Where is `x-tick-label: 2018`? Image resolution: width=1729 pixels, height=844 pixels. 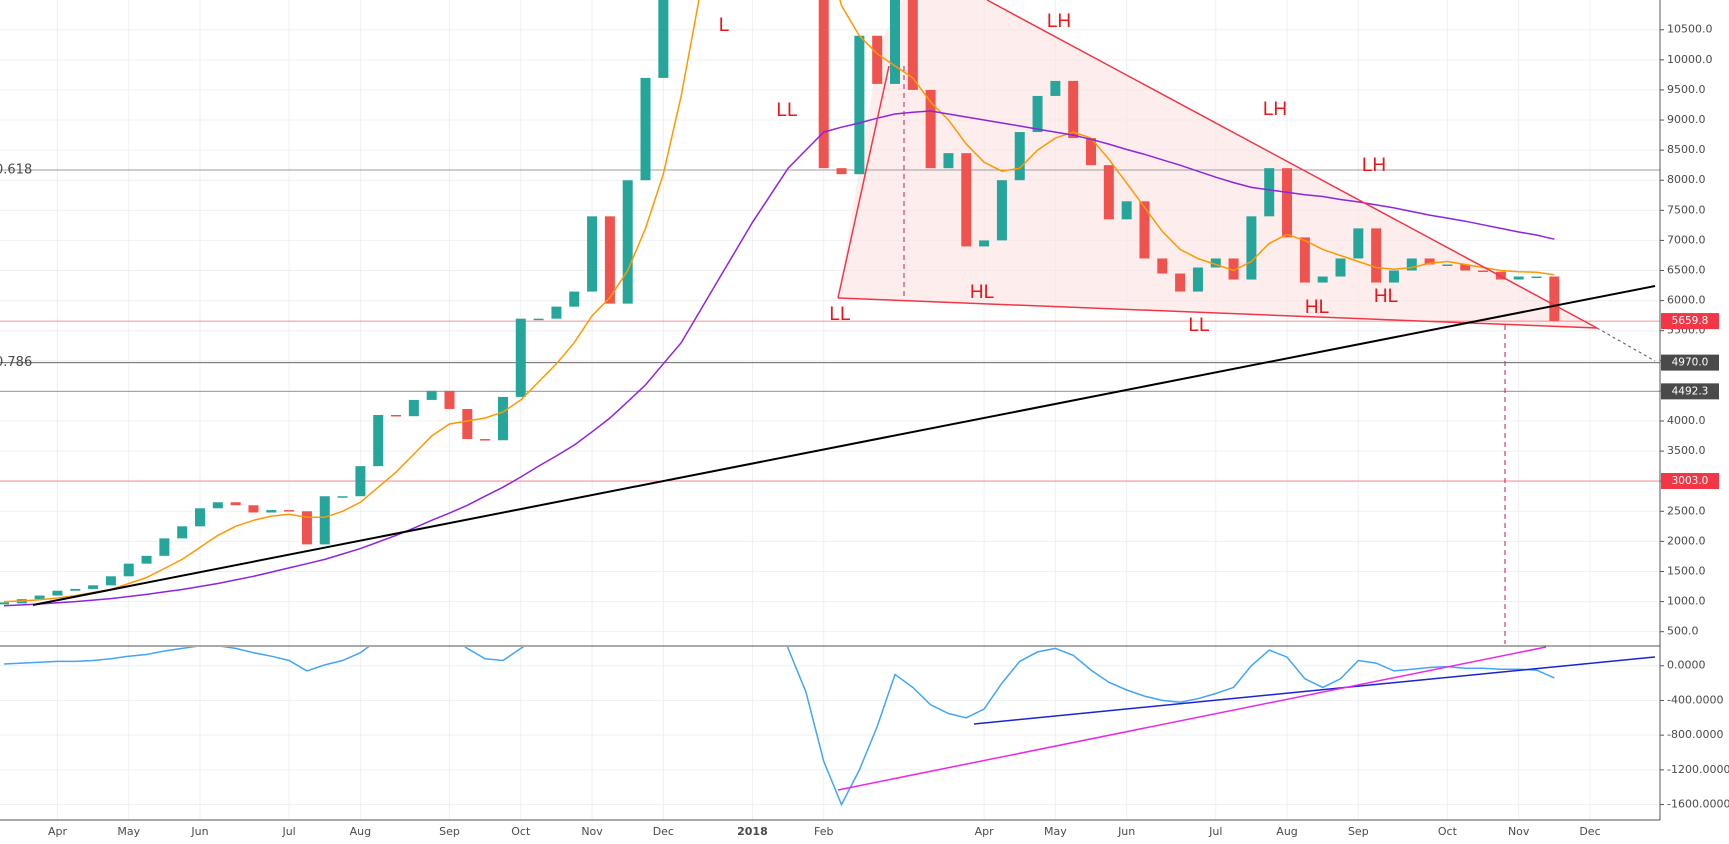
x-tick-label: 2018 is located at coordinates (752, 831).